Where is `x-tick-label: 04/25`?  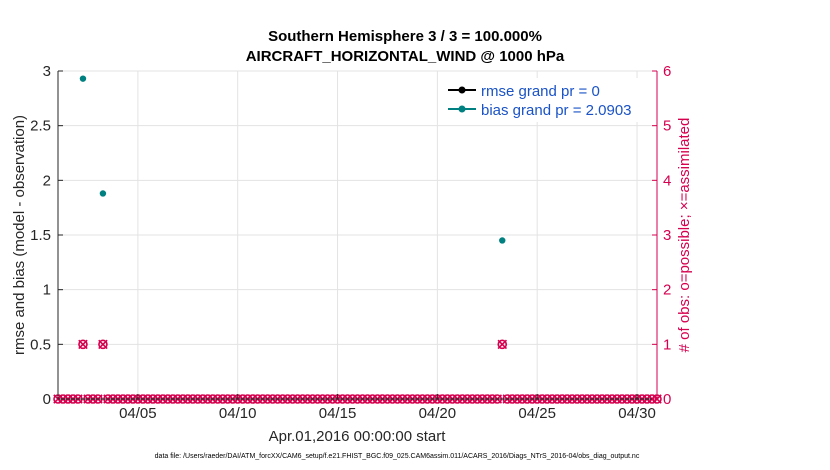
x-tick-label: 04/25 is located at coordinates (537, 413).